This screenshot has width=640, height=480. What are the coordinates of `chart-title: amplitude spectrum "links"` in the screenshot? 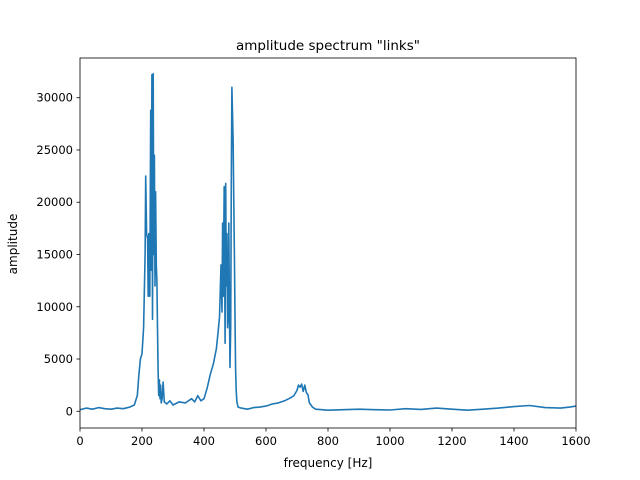 It's located at (328, 46).